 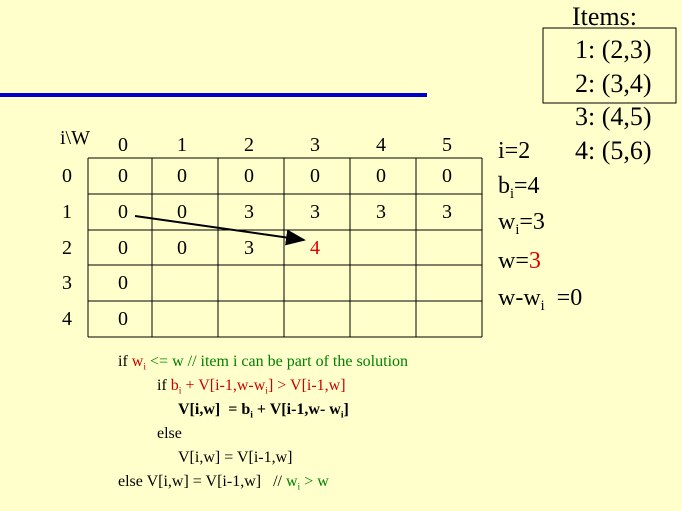 I want to click on variable: bi=4, so click(x=519, y=187).